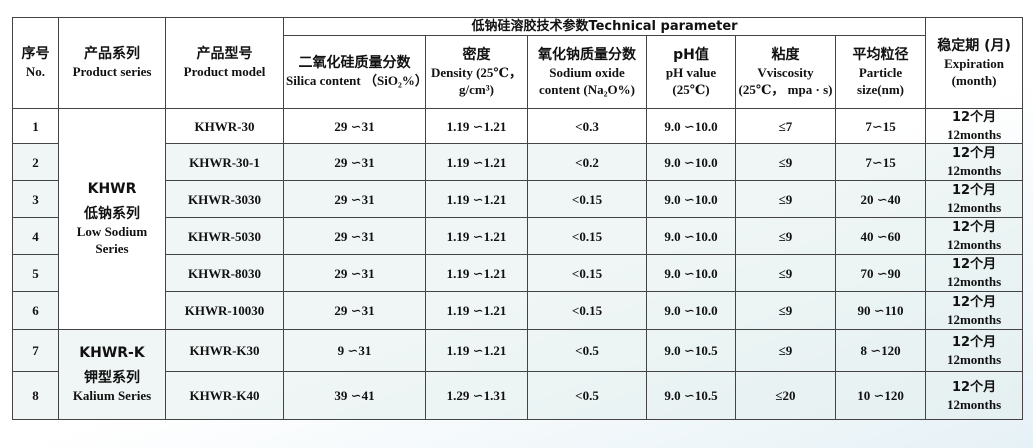 The image size is (1033, 448). Describe the element at coordinates (224, 162) in the screenshot. I see `spec-cell: KHWR-30-1` at that location.